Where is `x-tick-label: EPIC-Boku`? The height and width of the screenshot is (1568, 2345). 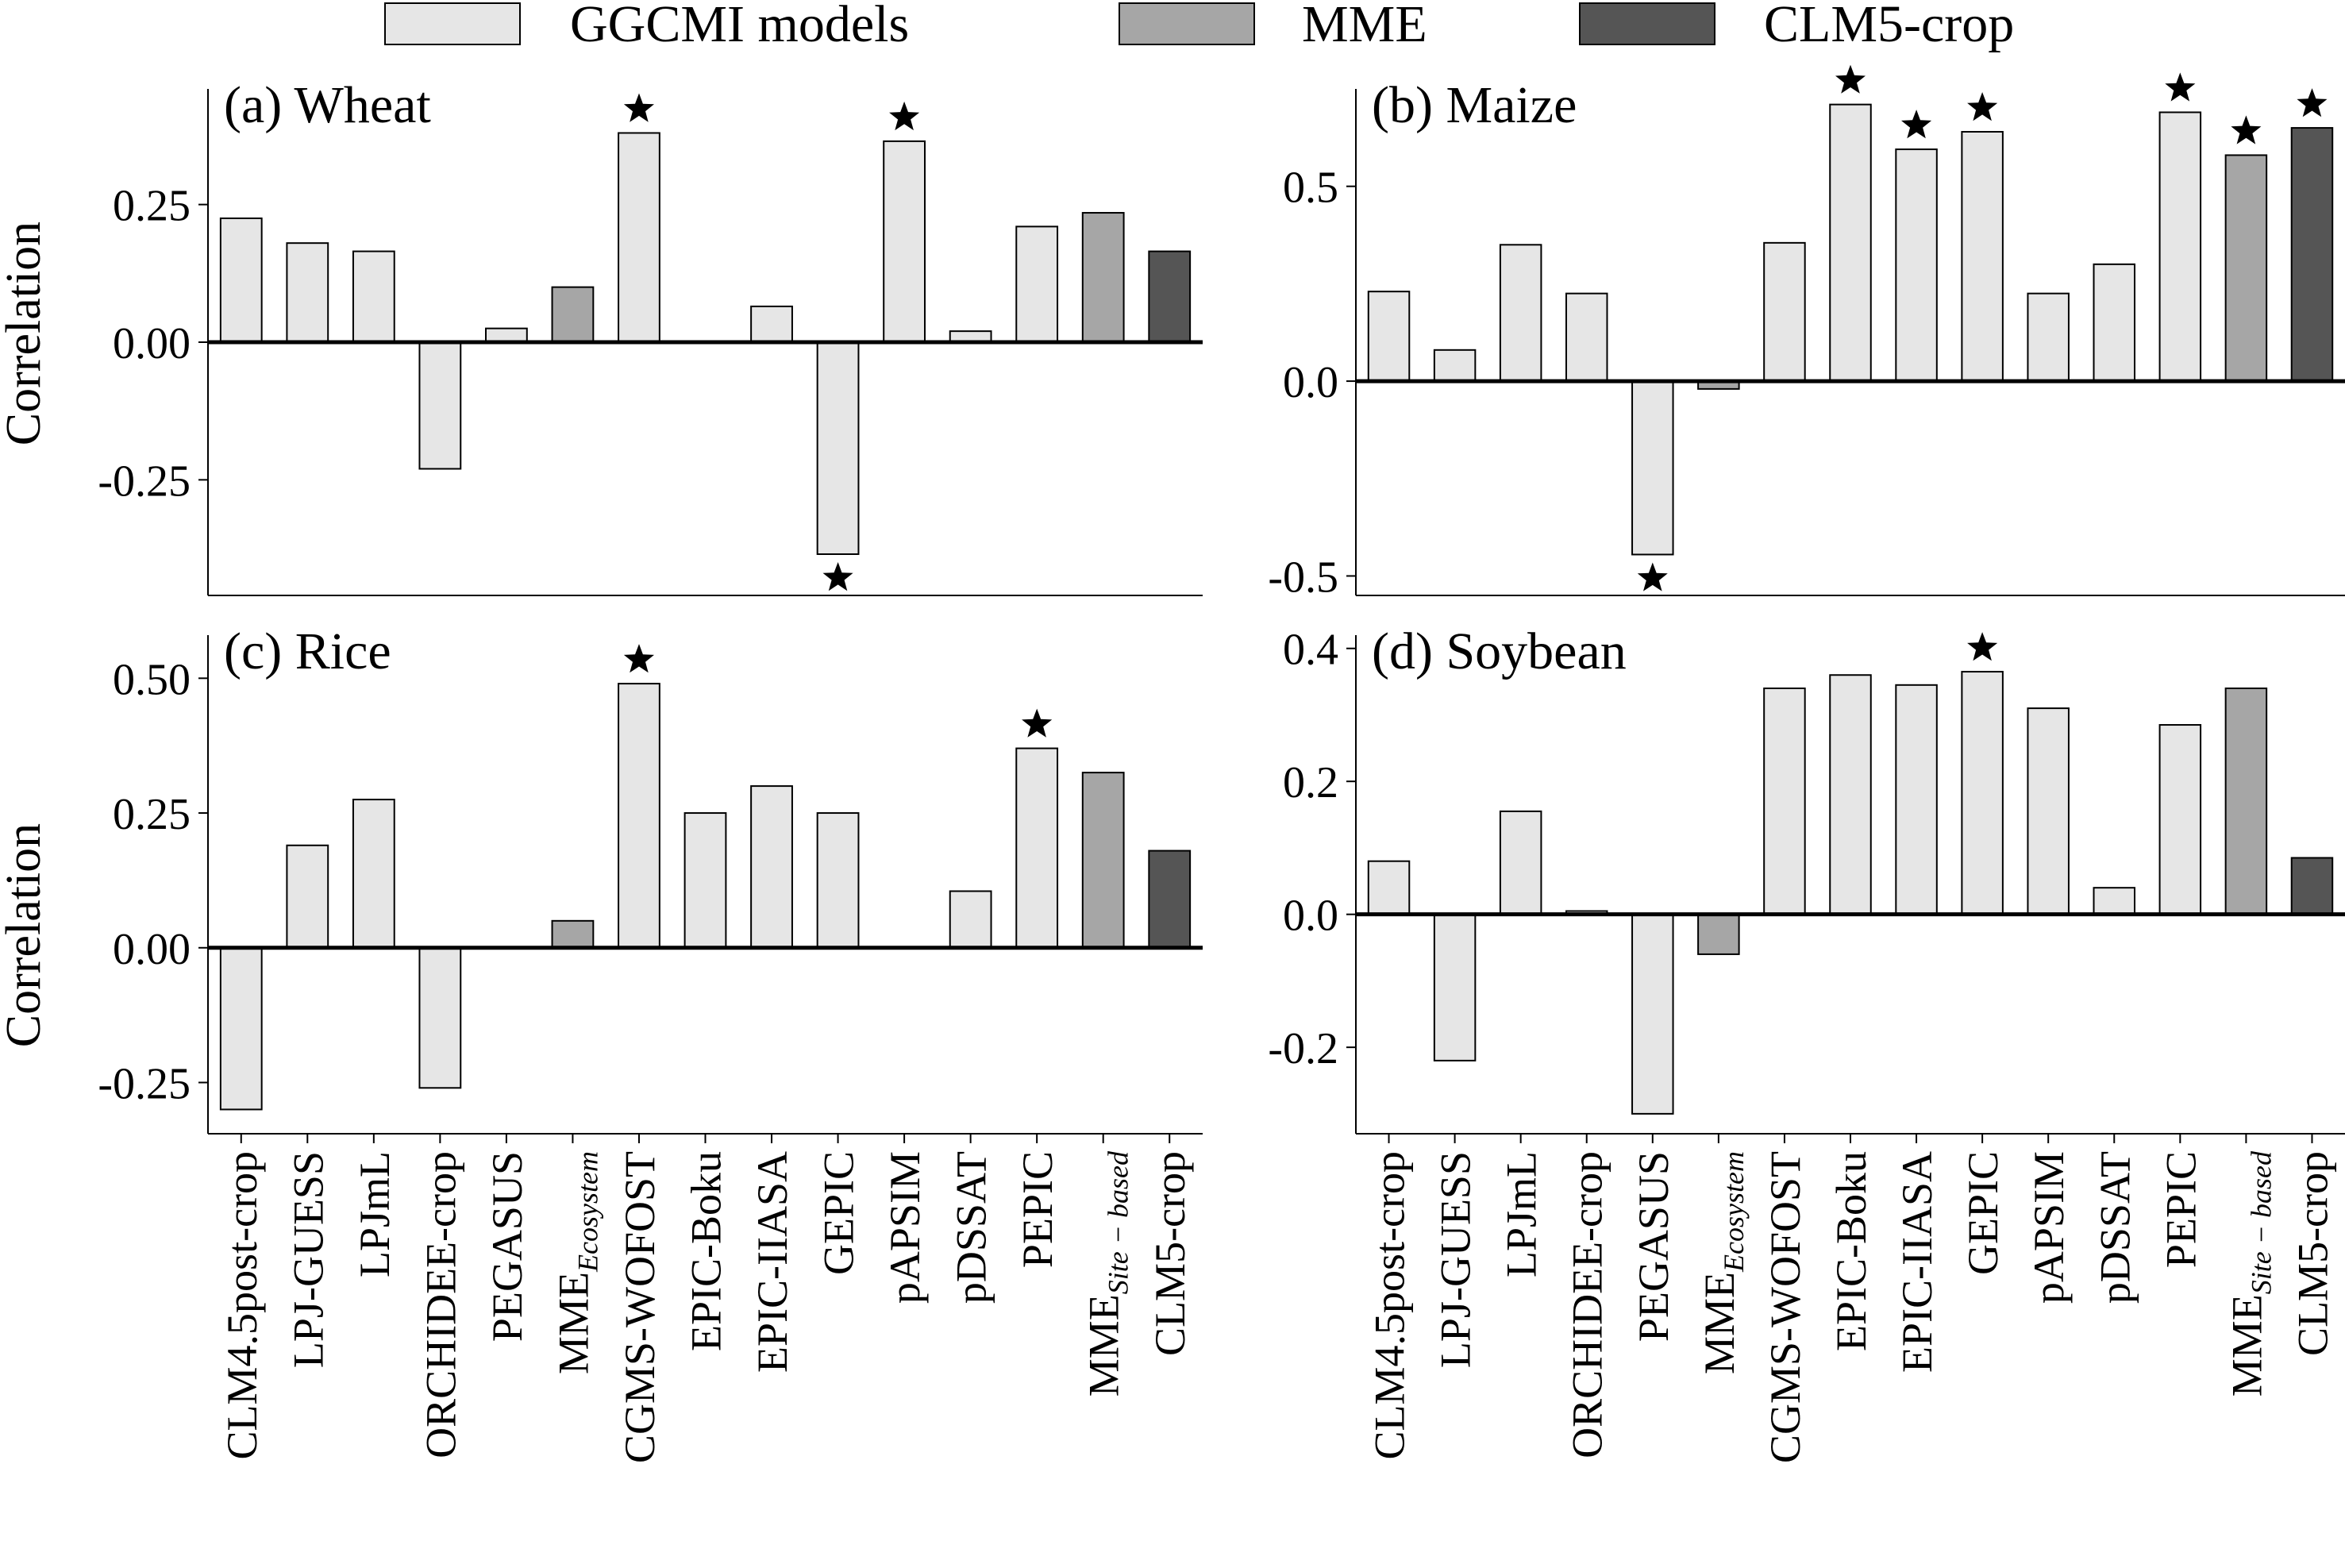 x-tick-label: EPIC-Boku is located at coordinates (1851, 1251).